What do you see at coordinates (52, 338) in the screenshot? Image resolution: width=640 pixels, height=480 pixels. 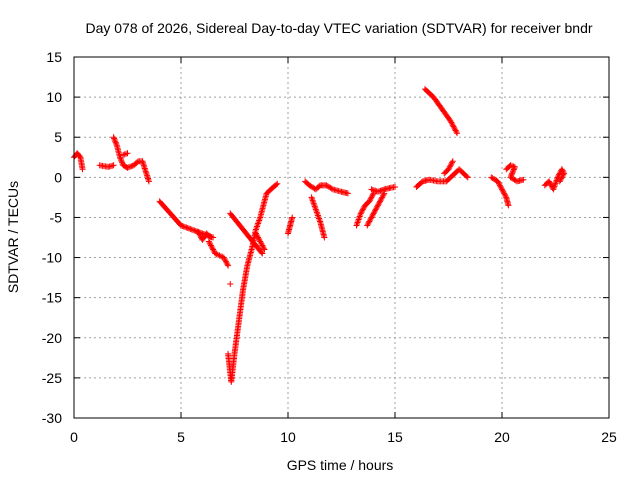 I see `y-tick-label: -20` at bounding box center [52, 338].